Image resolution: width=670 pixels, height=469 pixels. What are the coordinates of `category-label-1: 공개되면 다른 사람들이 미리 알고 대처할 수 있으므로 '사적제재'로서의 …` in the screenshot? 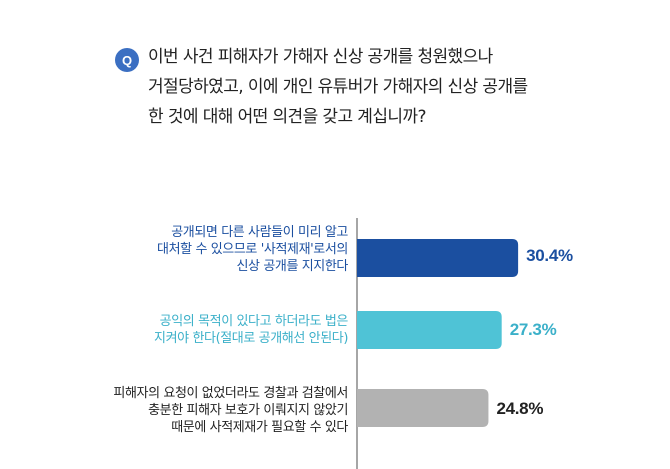 It's located at (252, 249).